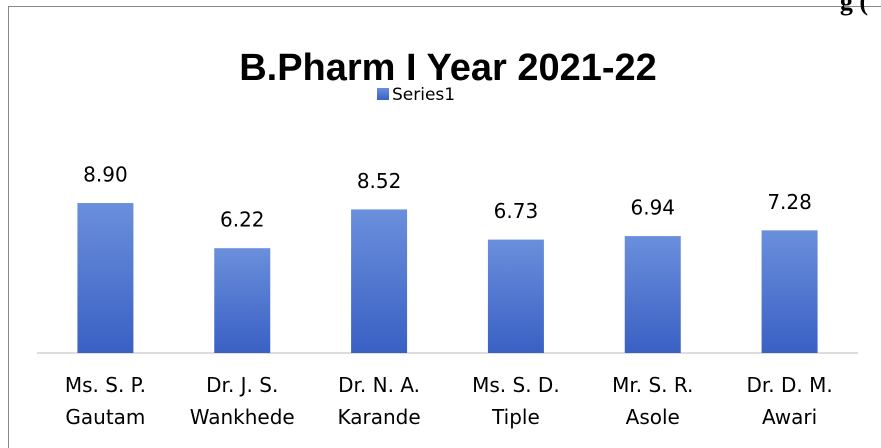 The width and height of the screenshot is (881, 448). What do you see at coordinates (789, 401) in the screenshot?
I see `x-tick-label: Dr. D. M. Awari` at bounding box center [789, 401].